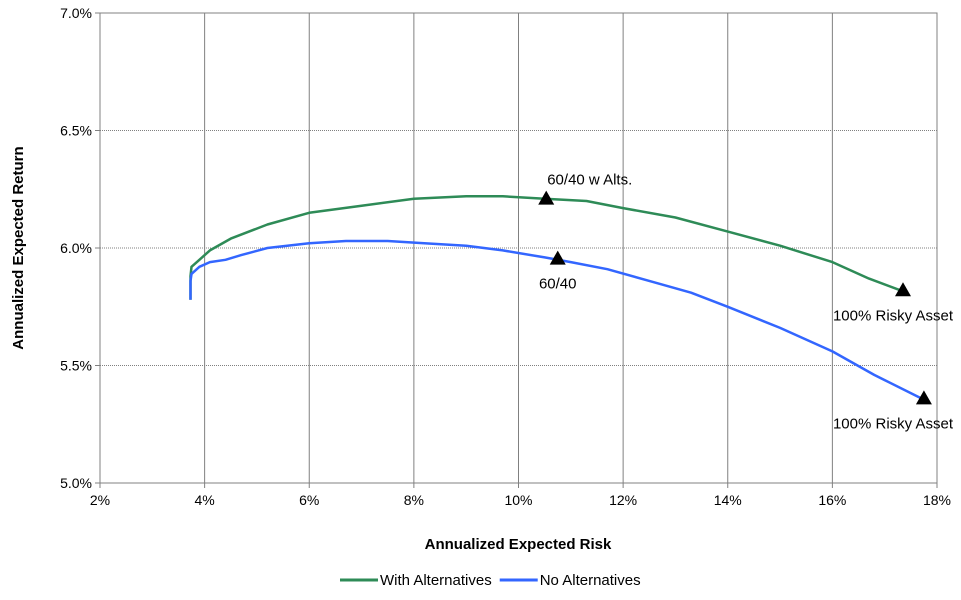  What do you see at coordinates (205, 500) in the screenshot?
I see `x-tick-label: 4%` at bounding box center [205, 500].